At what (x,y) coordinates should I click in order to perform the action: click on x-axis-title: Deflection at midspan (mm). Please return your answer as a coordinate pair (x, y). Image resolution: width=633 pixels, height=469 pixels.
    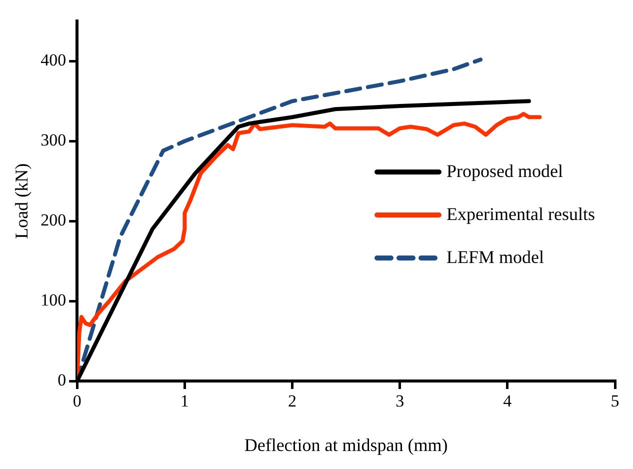
    Looking at the image, I should click on (346, 444).